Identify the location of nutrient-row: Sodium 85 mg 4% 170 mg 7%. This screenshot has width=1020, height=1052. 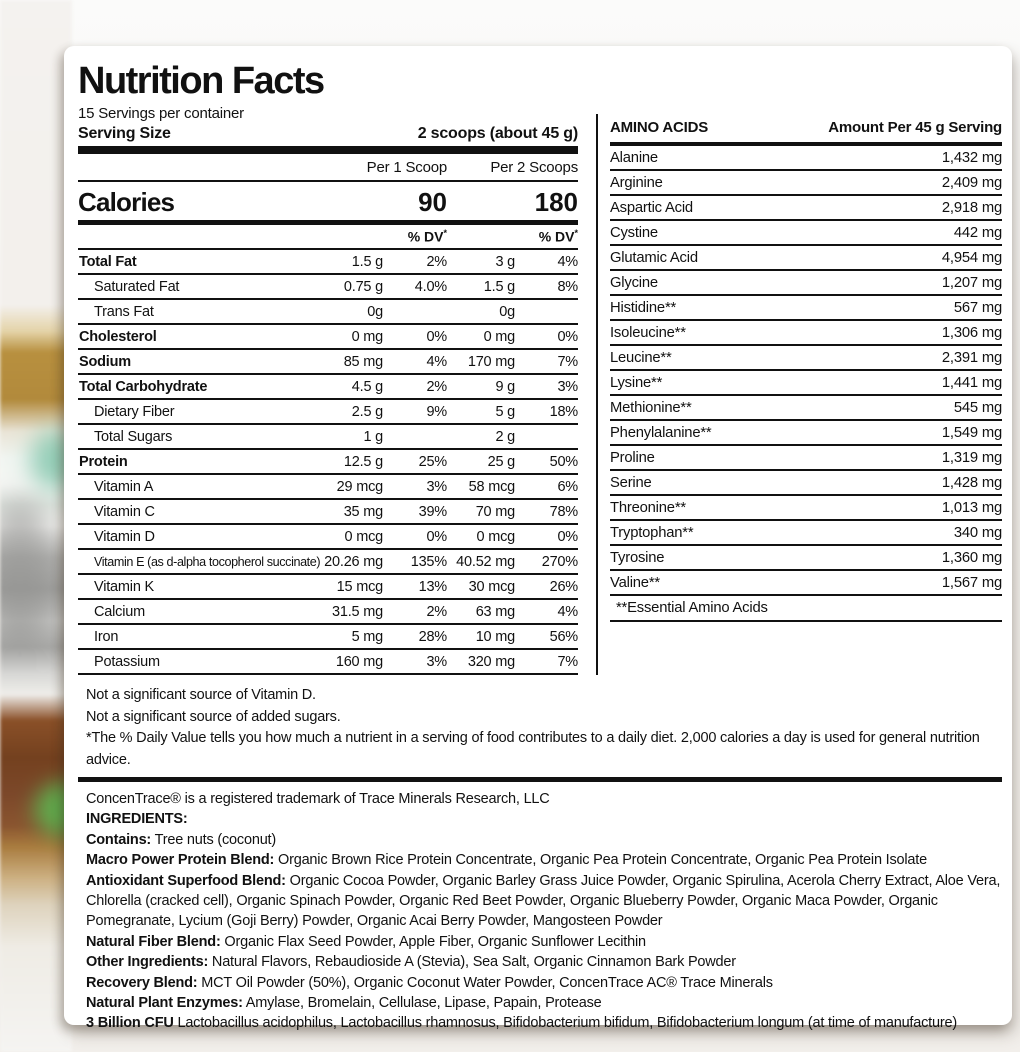
(328, 362).